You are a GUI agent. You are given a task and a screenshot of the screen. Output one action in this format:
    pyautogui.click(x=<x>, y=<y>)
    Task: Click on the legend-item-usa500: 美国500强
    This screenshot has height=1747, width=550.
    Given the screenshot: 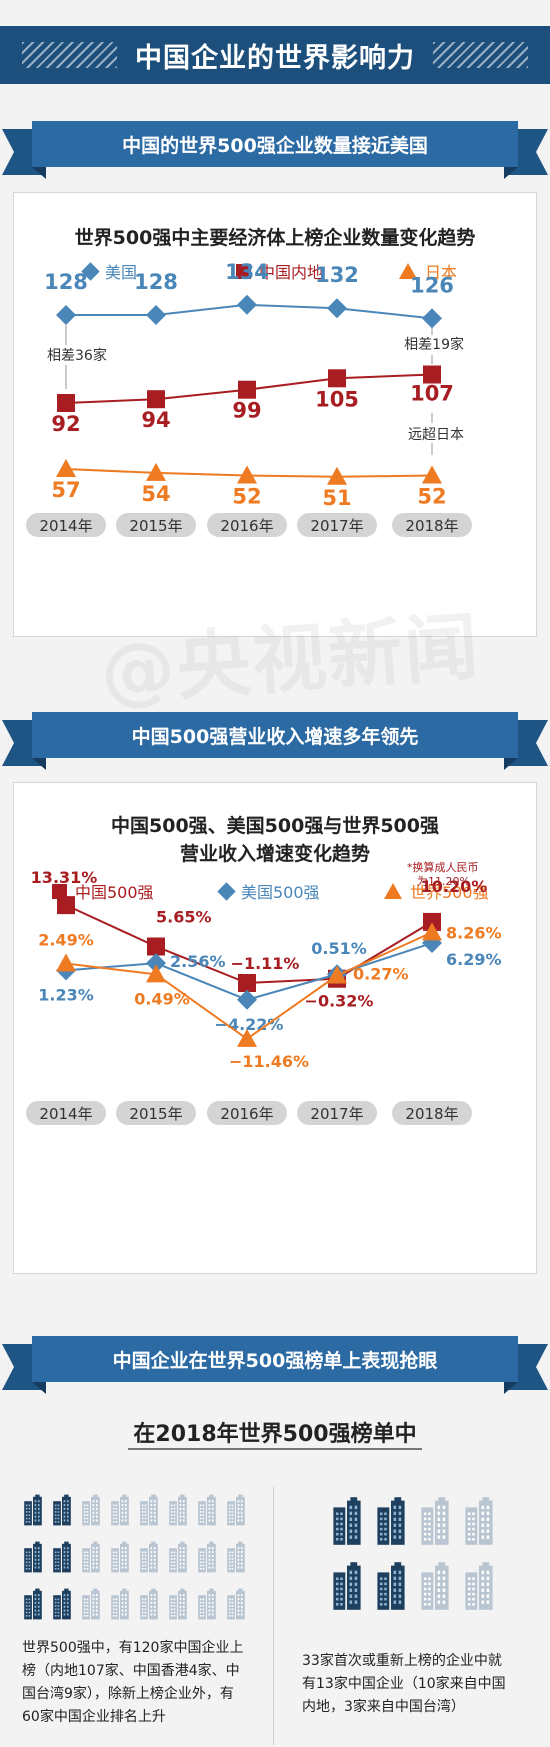 What is the action you would take?
    pyautogui.click(x=268, y=891)
    